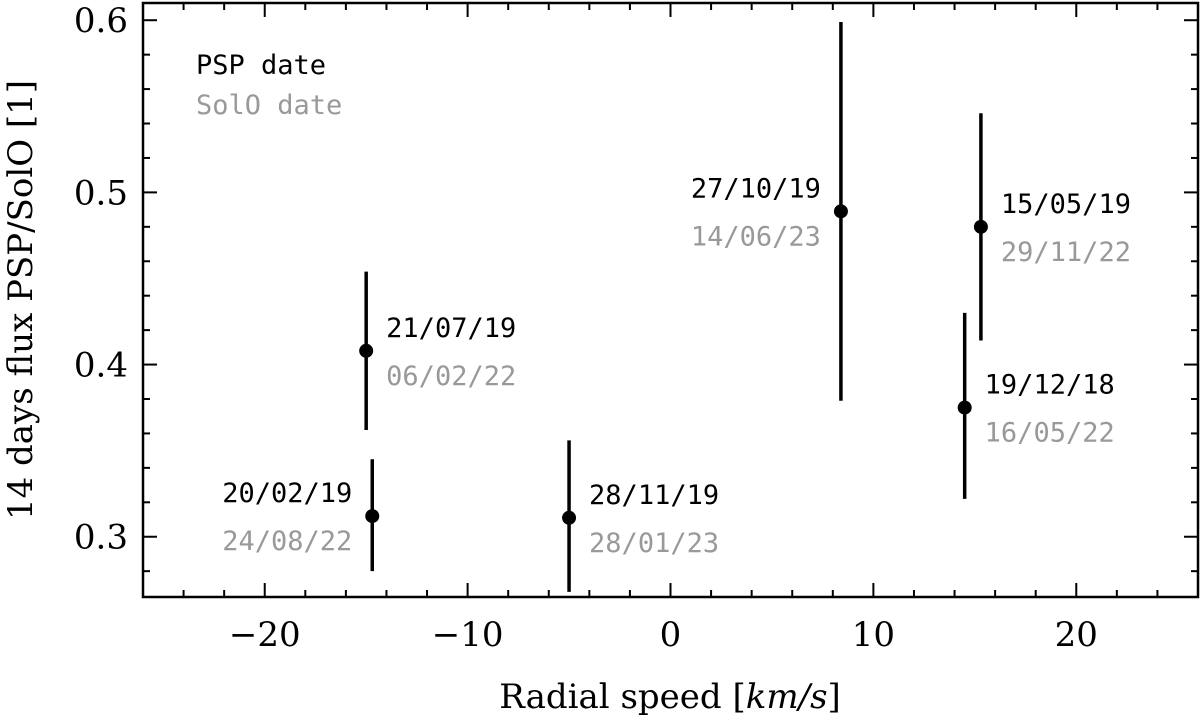 The image size is (1200, 721). I want to click on legend-entry-solo: SolO date, so click(269, 105).